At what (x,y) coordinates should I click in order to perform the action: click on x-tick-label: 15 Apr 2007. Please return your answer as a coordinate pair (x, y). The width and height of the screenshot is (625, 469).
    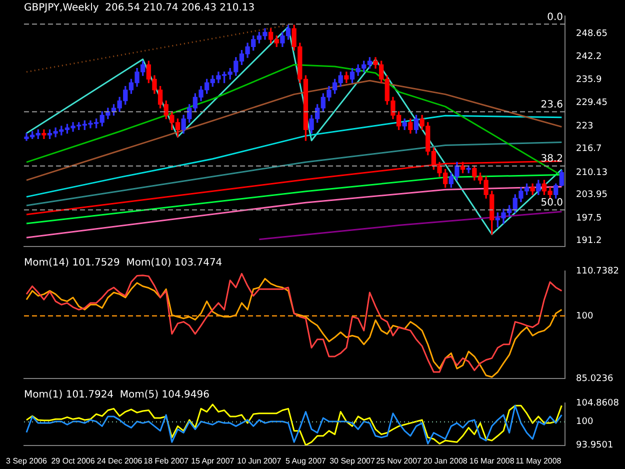
    Looking at the image, I should click on (213, 461).